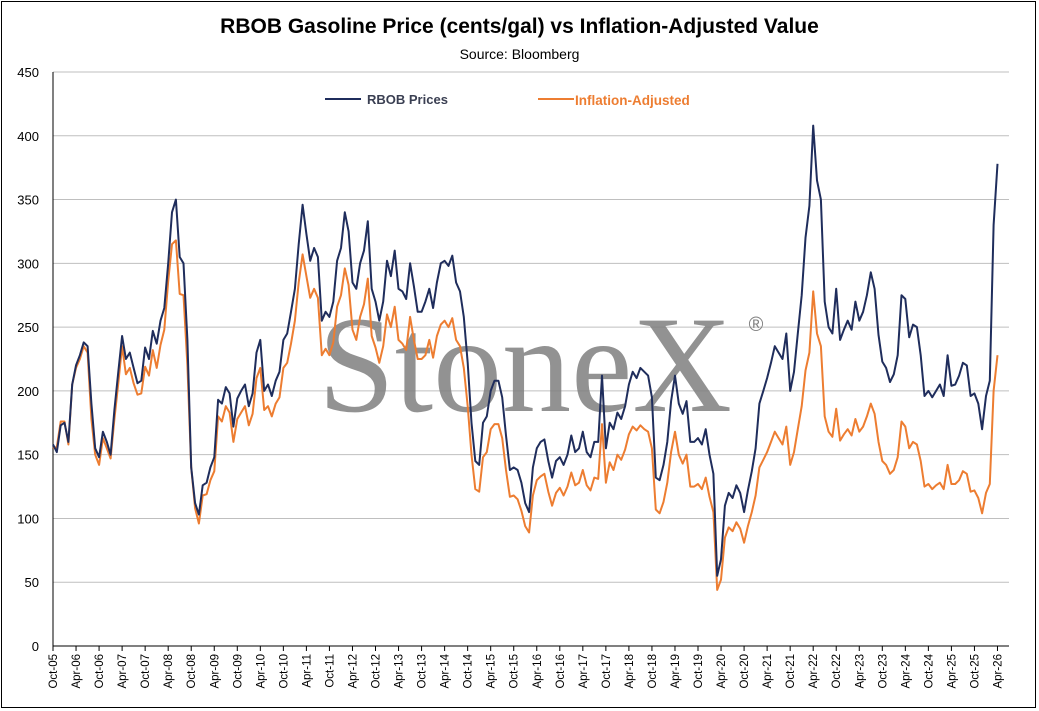 This screenshot has width=1039, height=711. I want to click on legend-label-rbob: RBOB Prices, so click(407, 99).